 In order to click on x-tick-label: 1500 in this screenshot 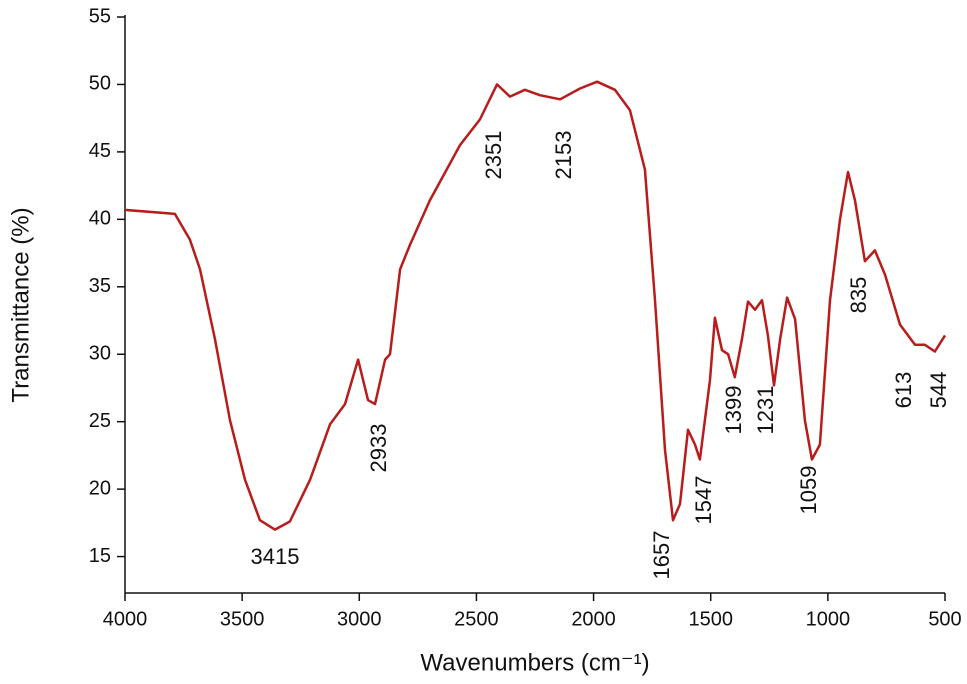, I will do `click(710, 619)`.